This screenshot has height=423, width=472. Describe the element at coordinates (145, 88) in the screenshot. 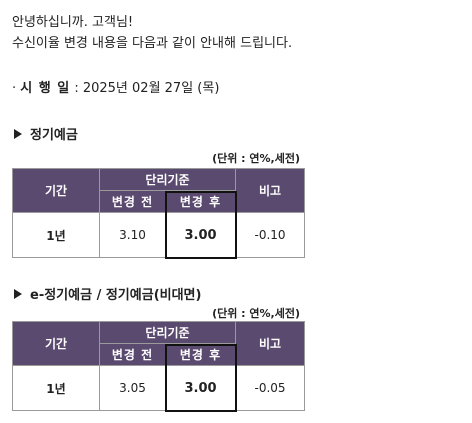

I see `effective-date-value: : 2025년 02월 27일 (목)` at that location.